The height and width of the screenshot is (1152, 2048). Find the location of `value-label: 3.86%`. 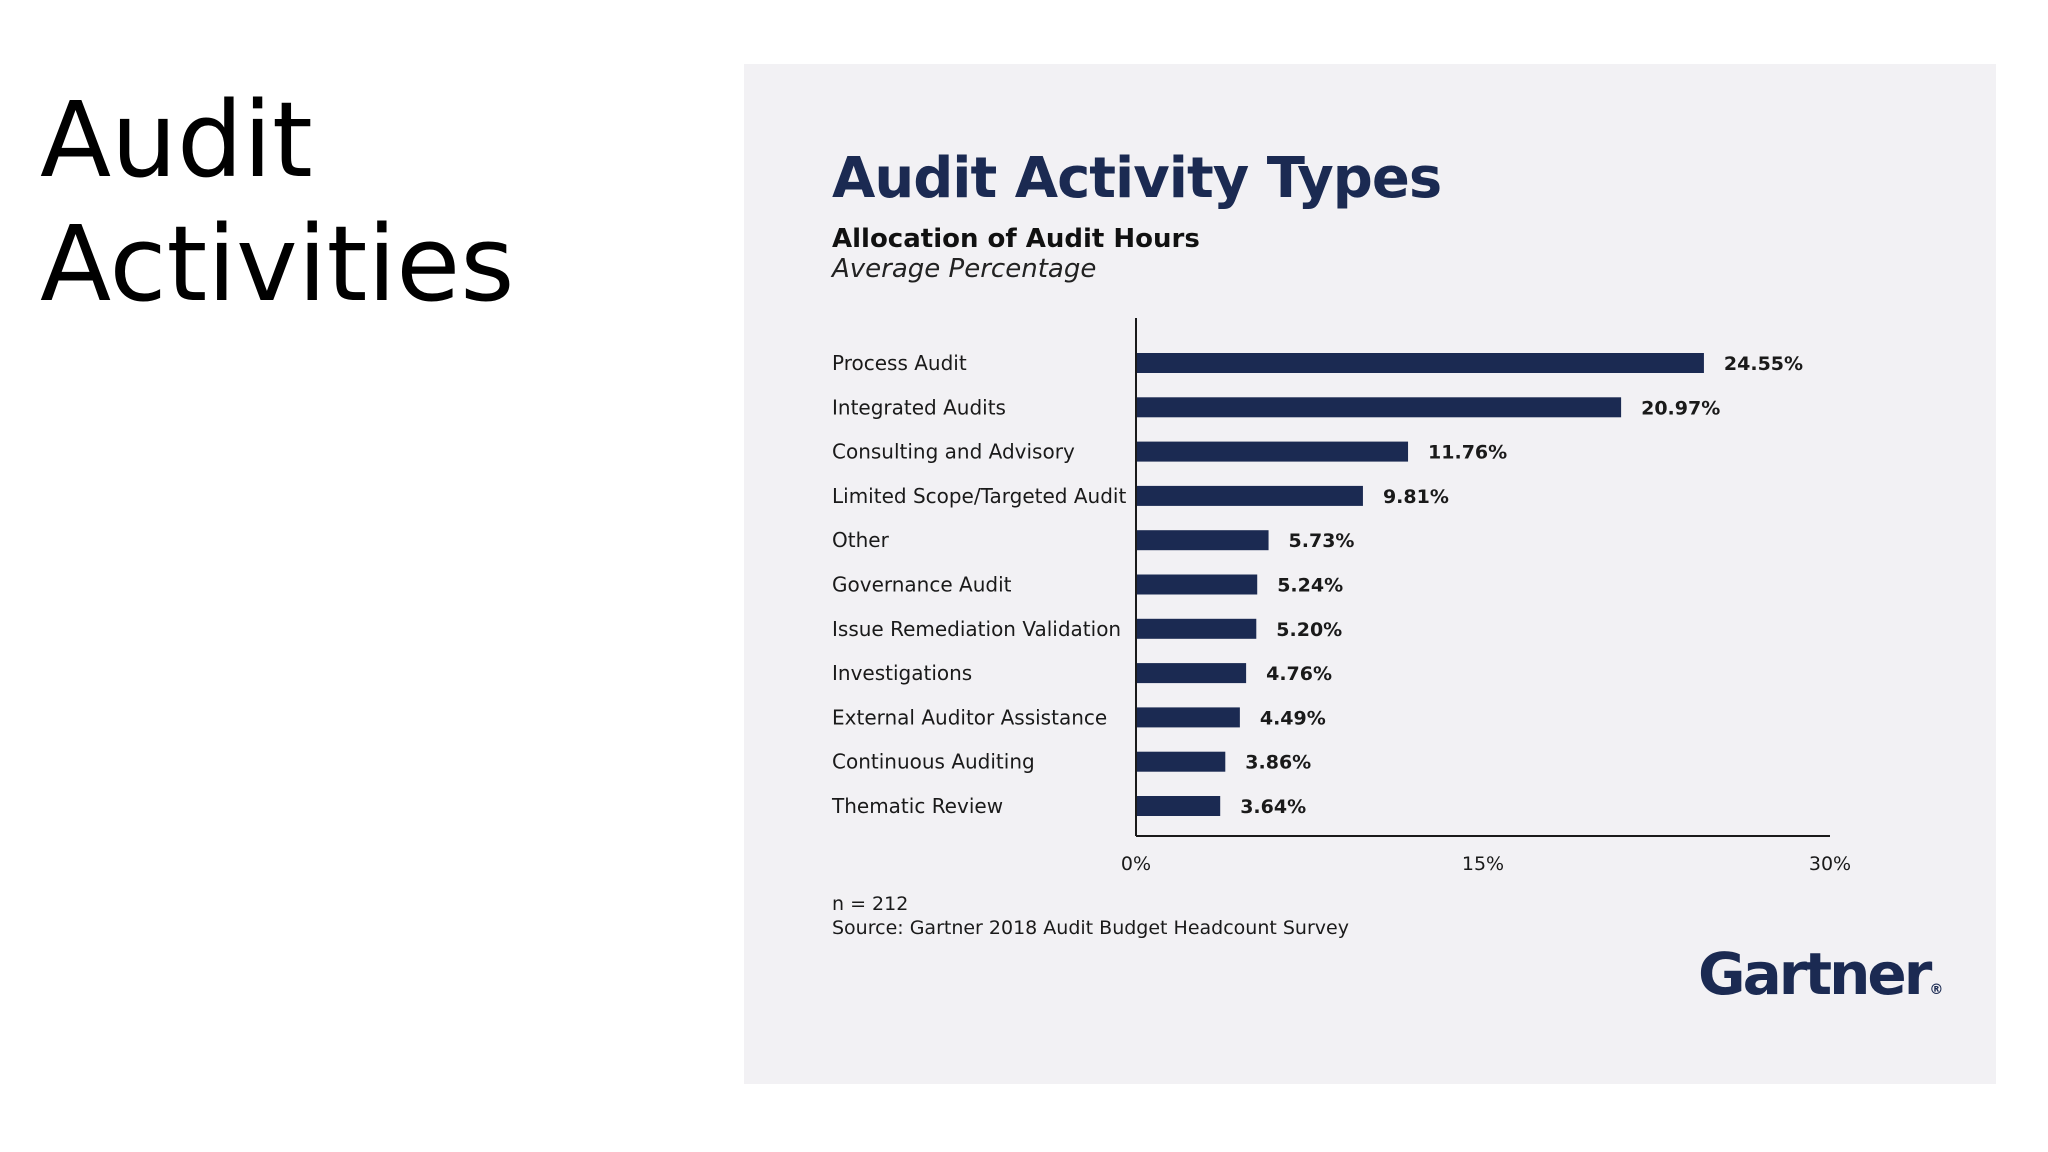

value-label: 3.86% is located at coordinates (1278, 763).